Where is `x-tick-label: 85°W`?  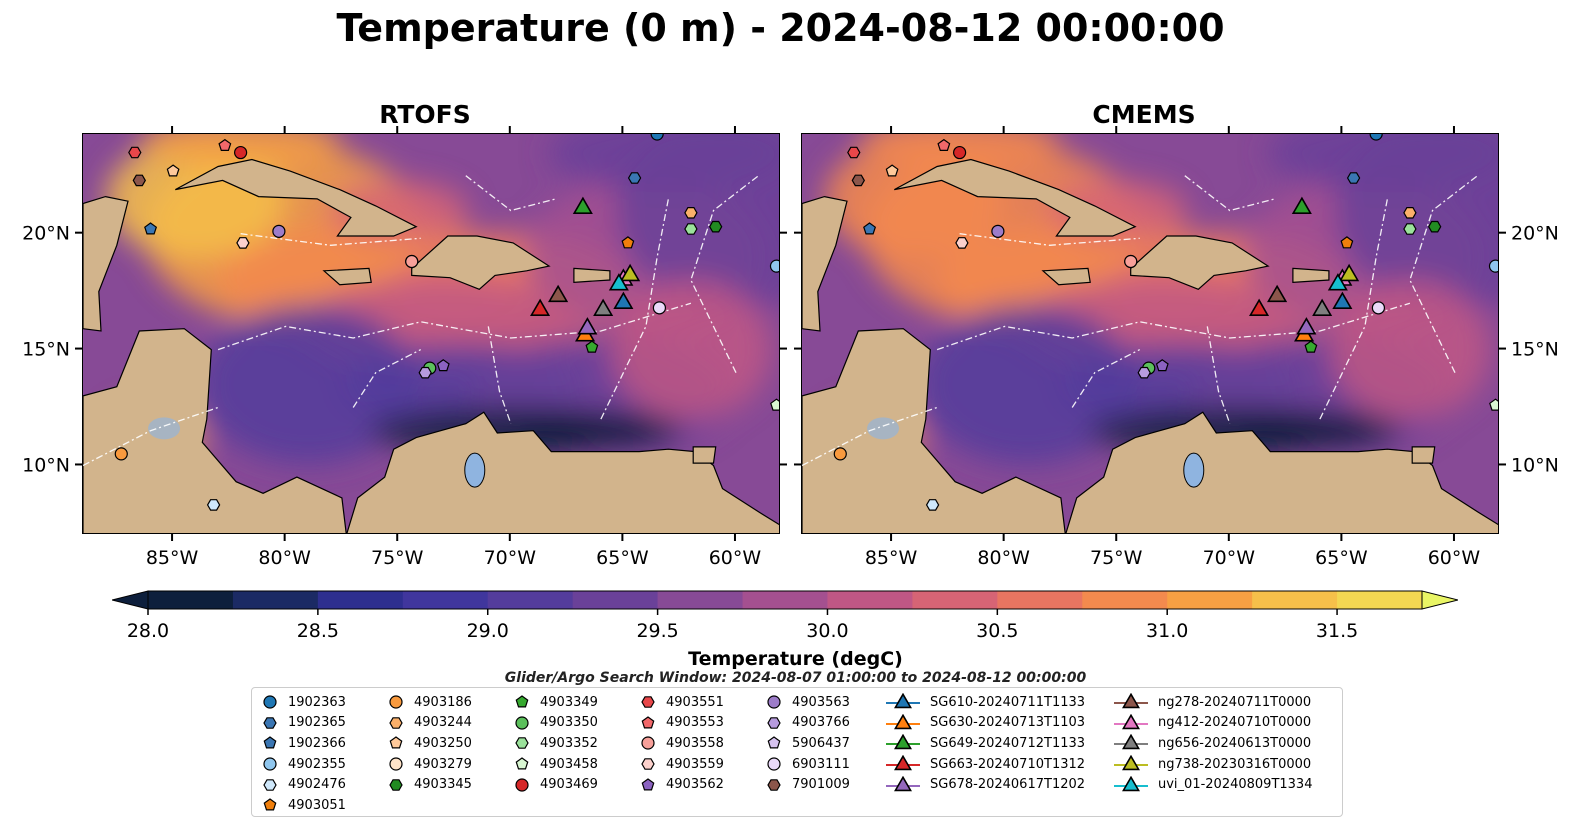 x-tick-label: 85°W is located at coordinates (172, 558).